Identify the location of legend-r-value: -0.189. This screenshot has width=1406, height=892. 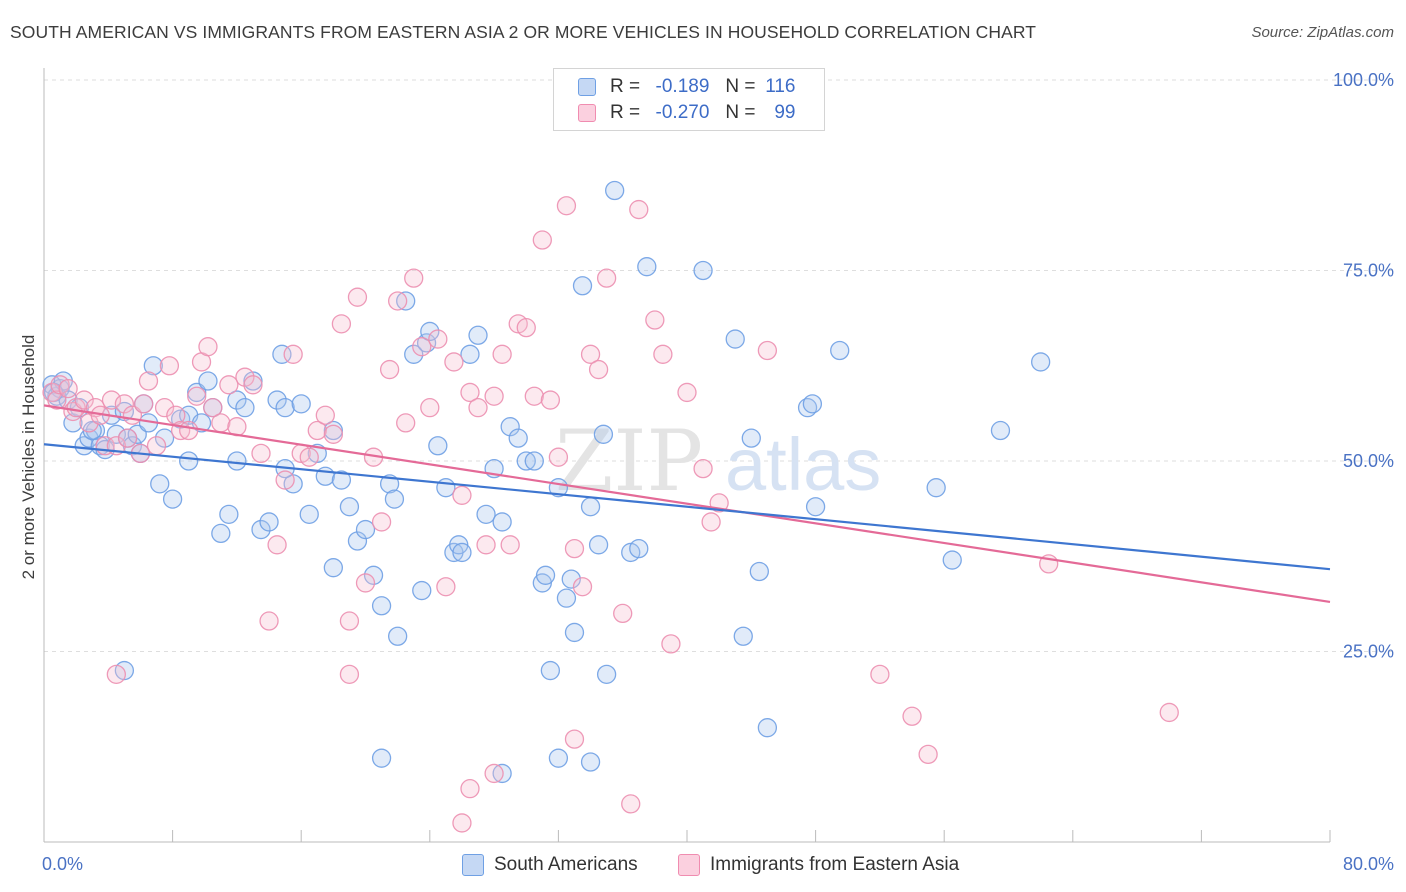
(682, 86).